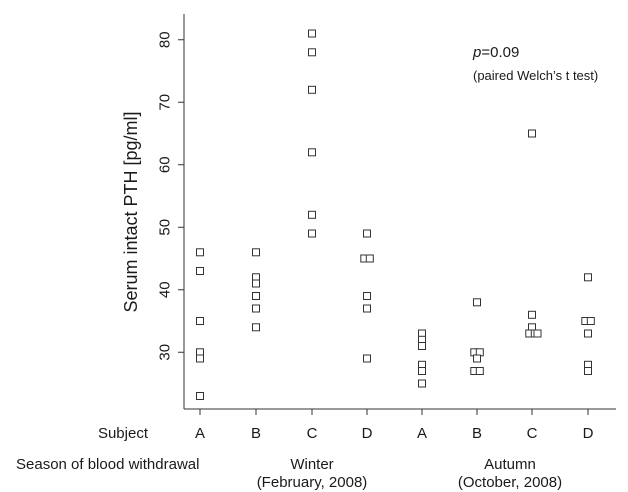 The width and height of the screenshot is (628, 492). What do you see at coordinates (107, 464) in the screenshot?
I see `season-row-label: Season of blood withdrawal` at bounding box center [107, 464].